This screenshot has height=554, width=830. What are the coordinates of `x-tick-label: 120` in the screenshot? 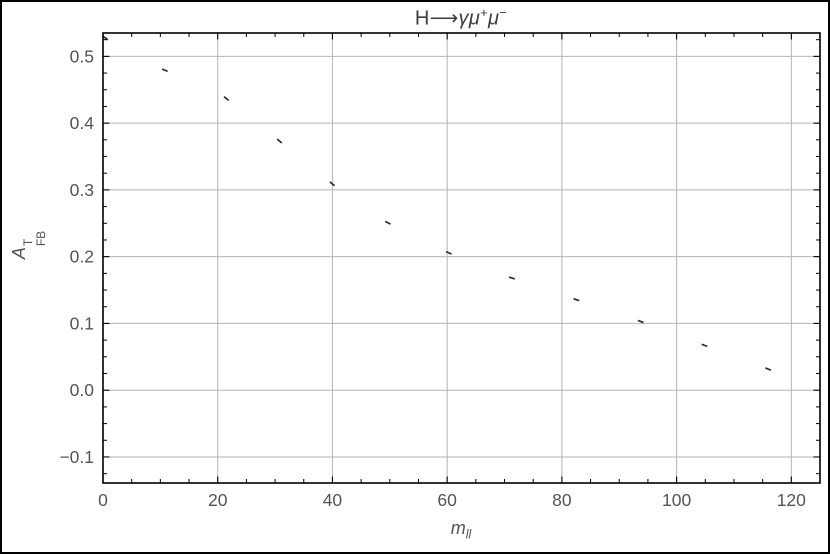 It's located at (791, 500).